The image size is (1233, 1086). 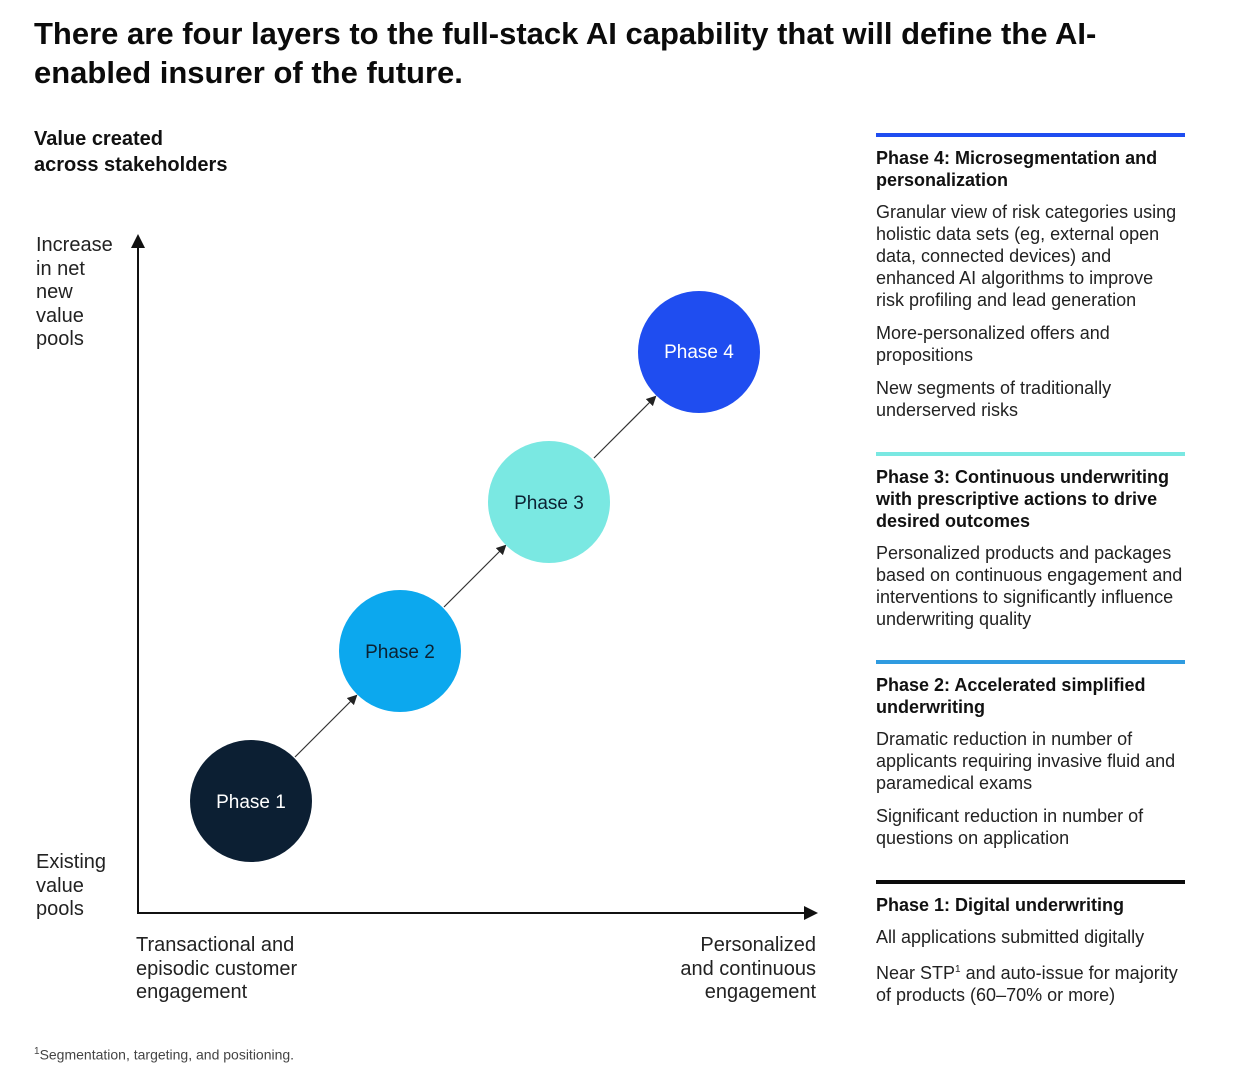 I want to click on phase-3-node: Phase 3, so click(x=549, y=502).